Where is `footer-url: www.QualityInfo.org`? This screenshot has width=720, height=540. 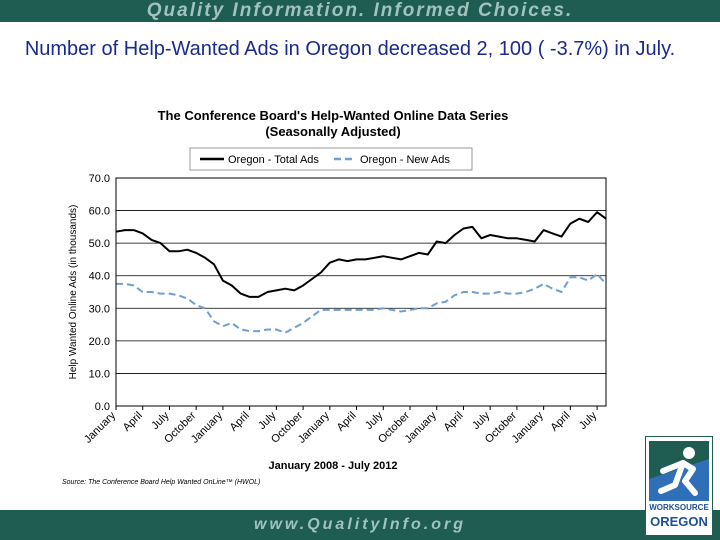
footer-url: www.QualityInfo.org is located at coordinates (360, 524).